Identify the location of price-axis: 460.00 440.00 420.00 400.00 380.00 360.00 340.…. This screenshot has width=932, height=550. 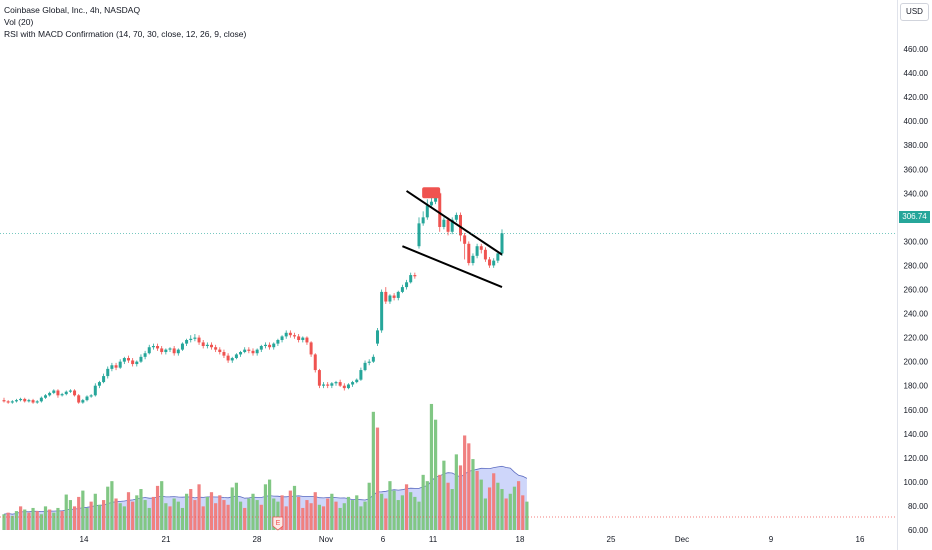
(916, 290).